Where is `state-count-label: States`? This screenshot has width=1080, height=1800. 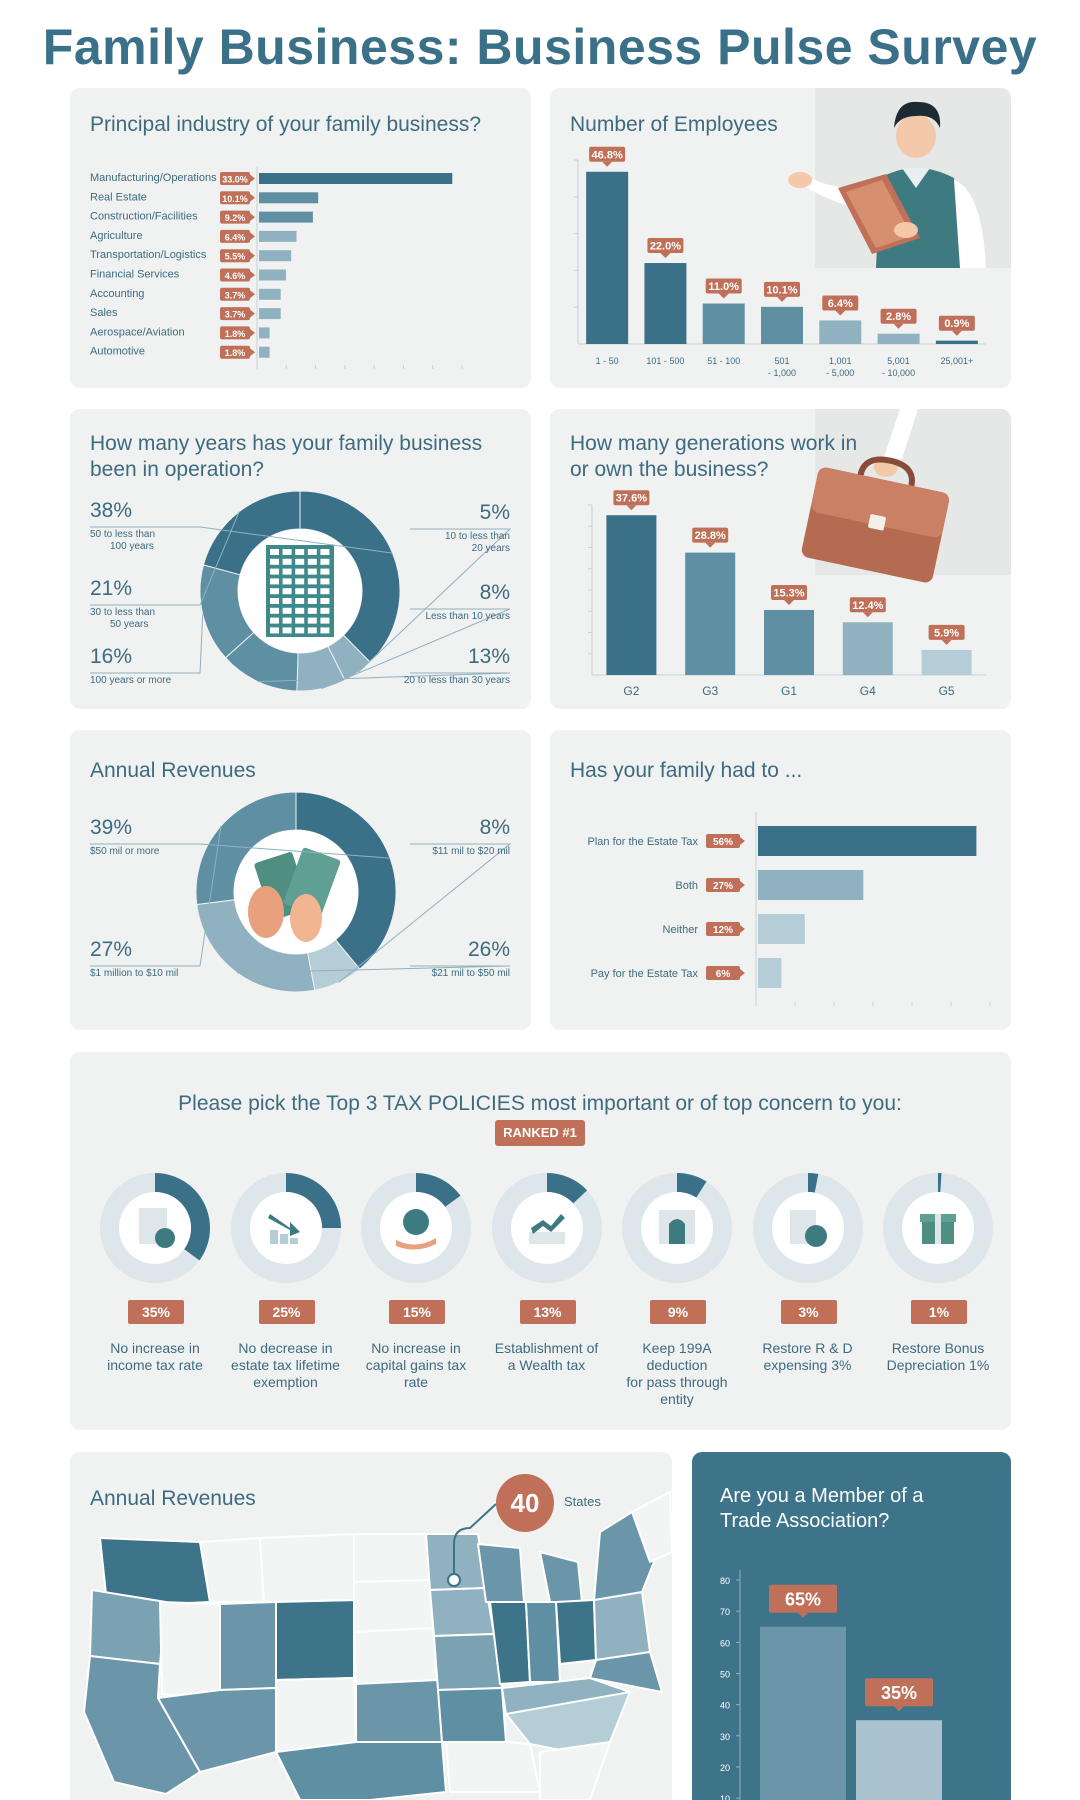
state-count-label: States is located at coordinates (582, 1501).